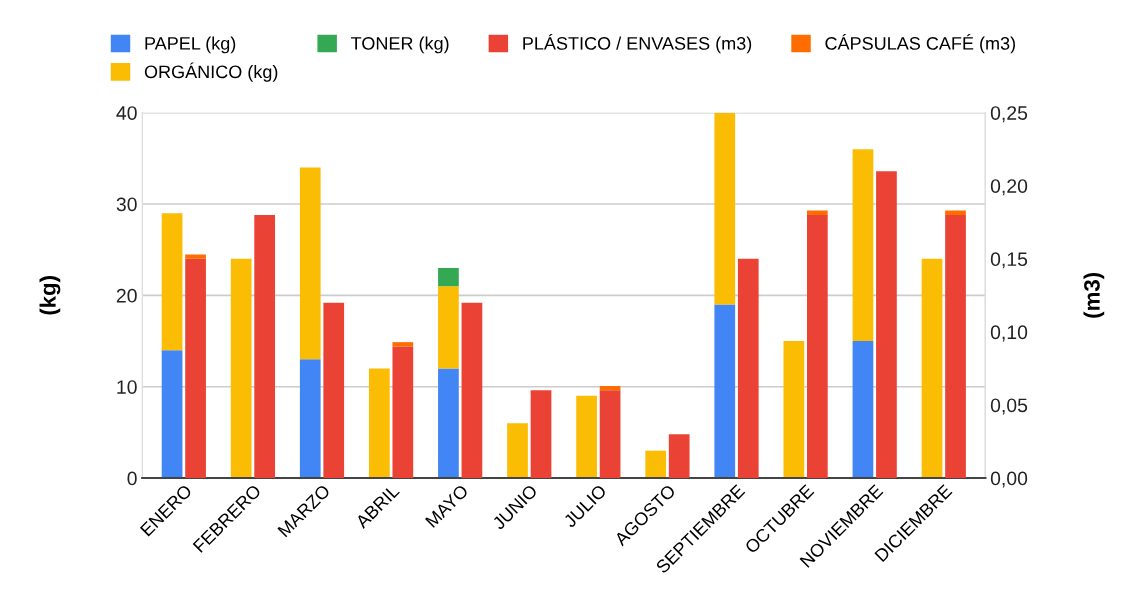 This screenshot has height=609, width=1139. Describe the element at coordinates (211, 72) in the screenshot. I see `legend-label: ORGÁNICO (kg)` at that location.